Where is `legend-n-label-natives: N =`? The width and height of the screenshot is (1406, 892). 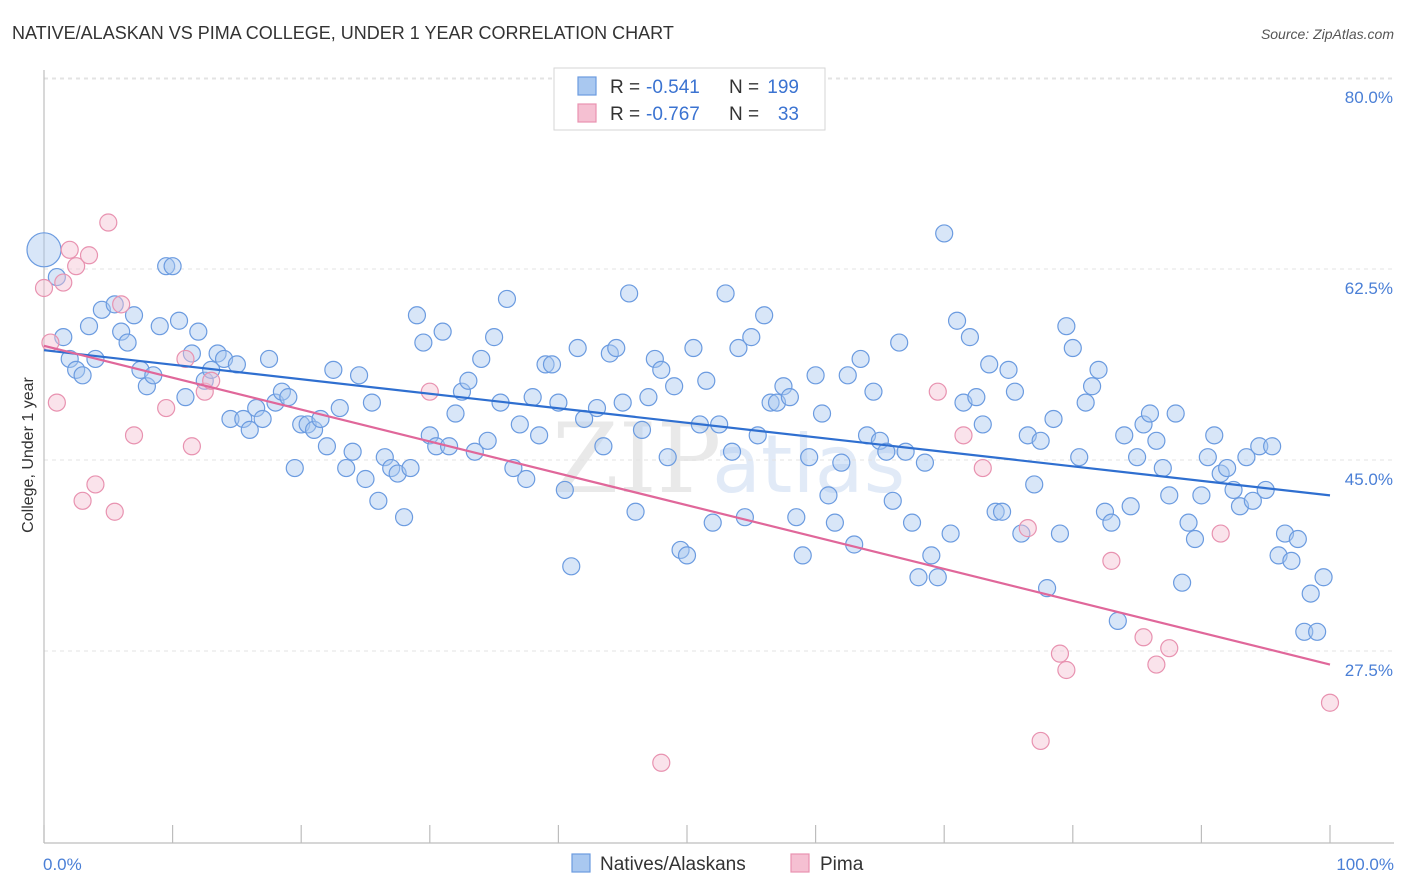 legend-n-label-natives: N = is located at coordinates (744, 87).